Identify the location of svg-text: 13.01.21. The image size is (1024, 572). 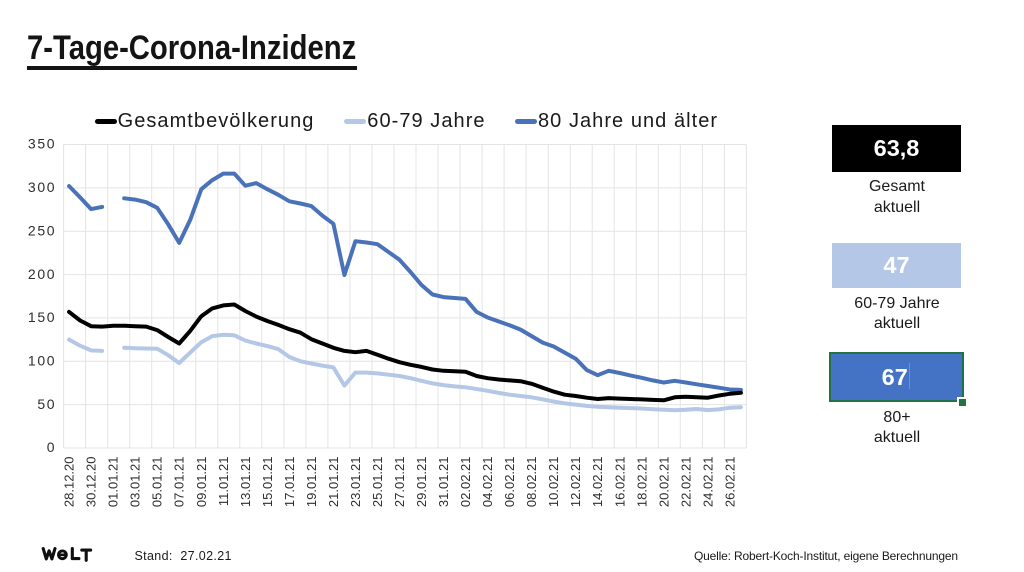
(245, 482).